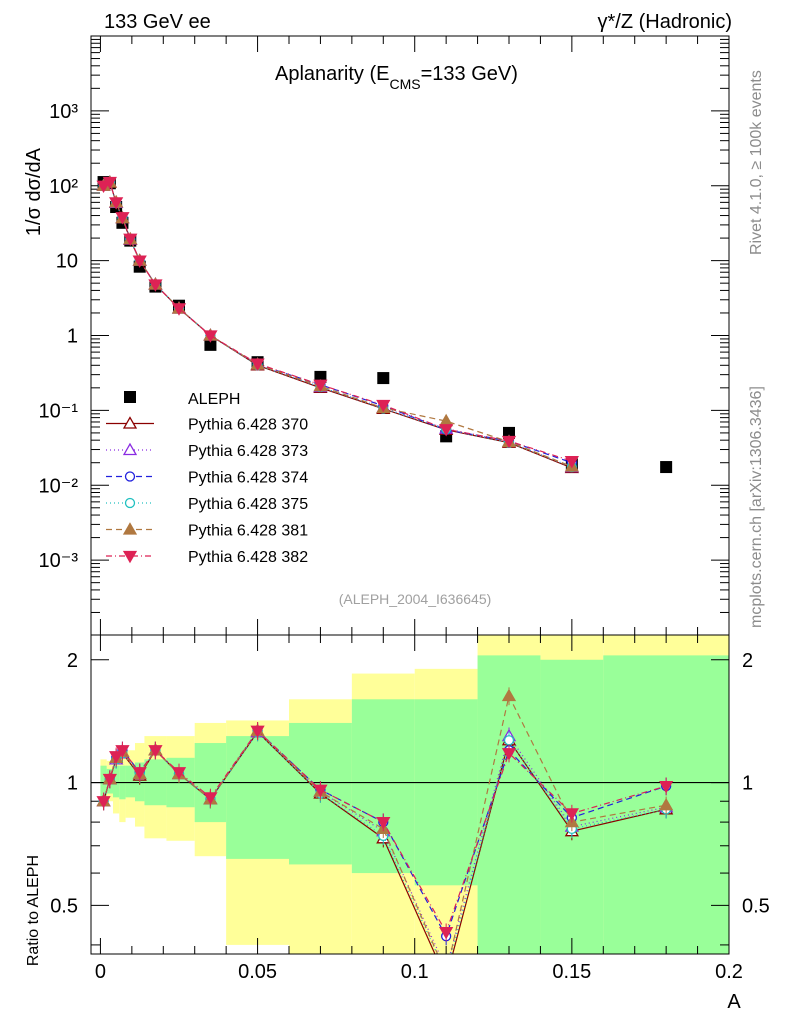  Describe the element at coordinates (248, 478) in the screenshot. I see `legend-label: Pythia 6.428 374` at that location.